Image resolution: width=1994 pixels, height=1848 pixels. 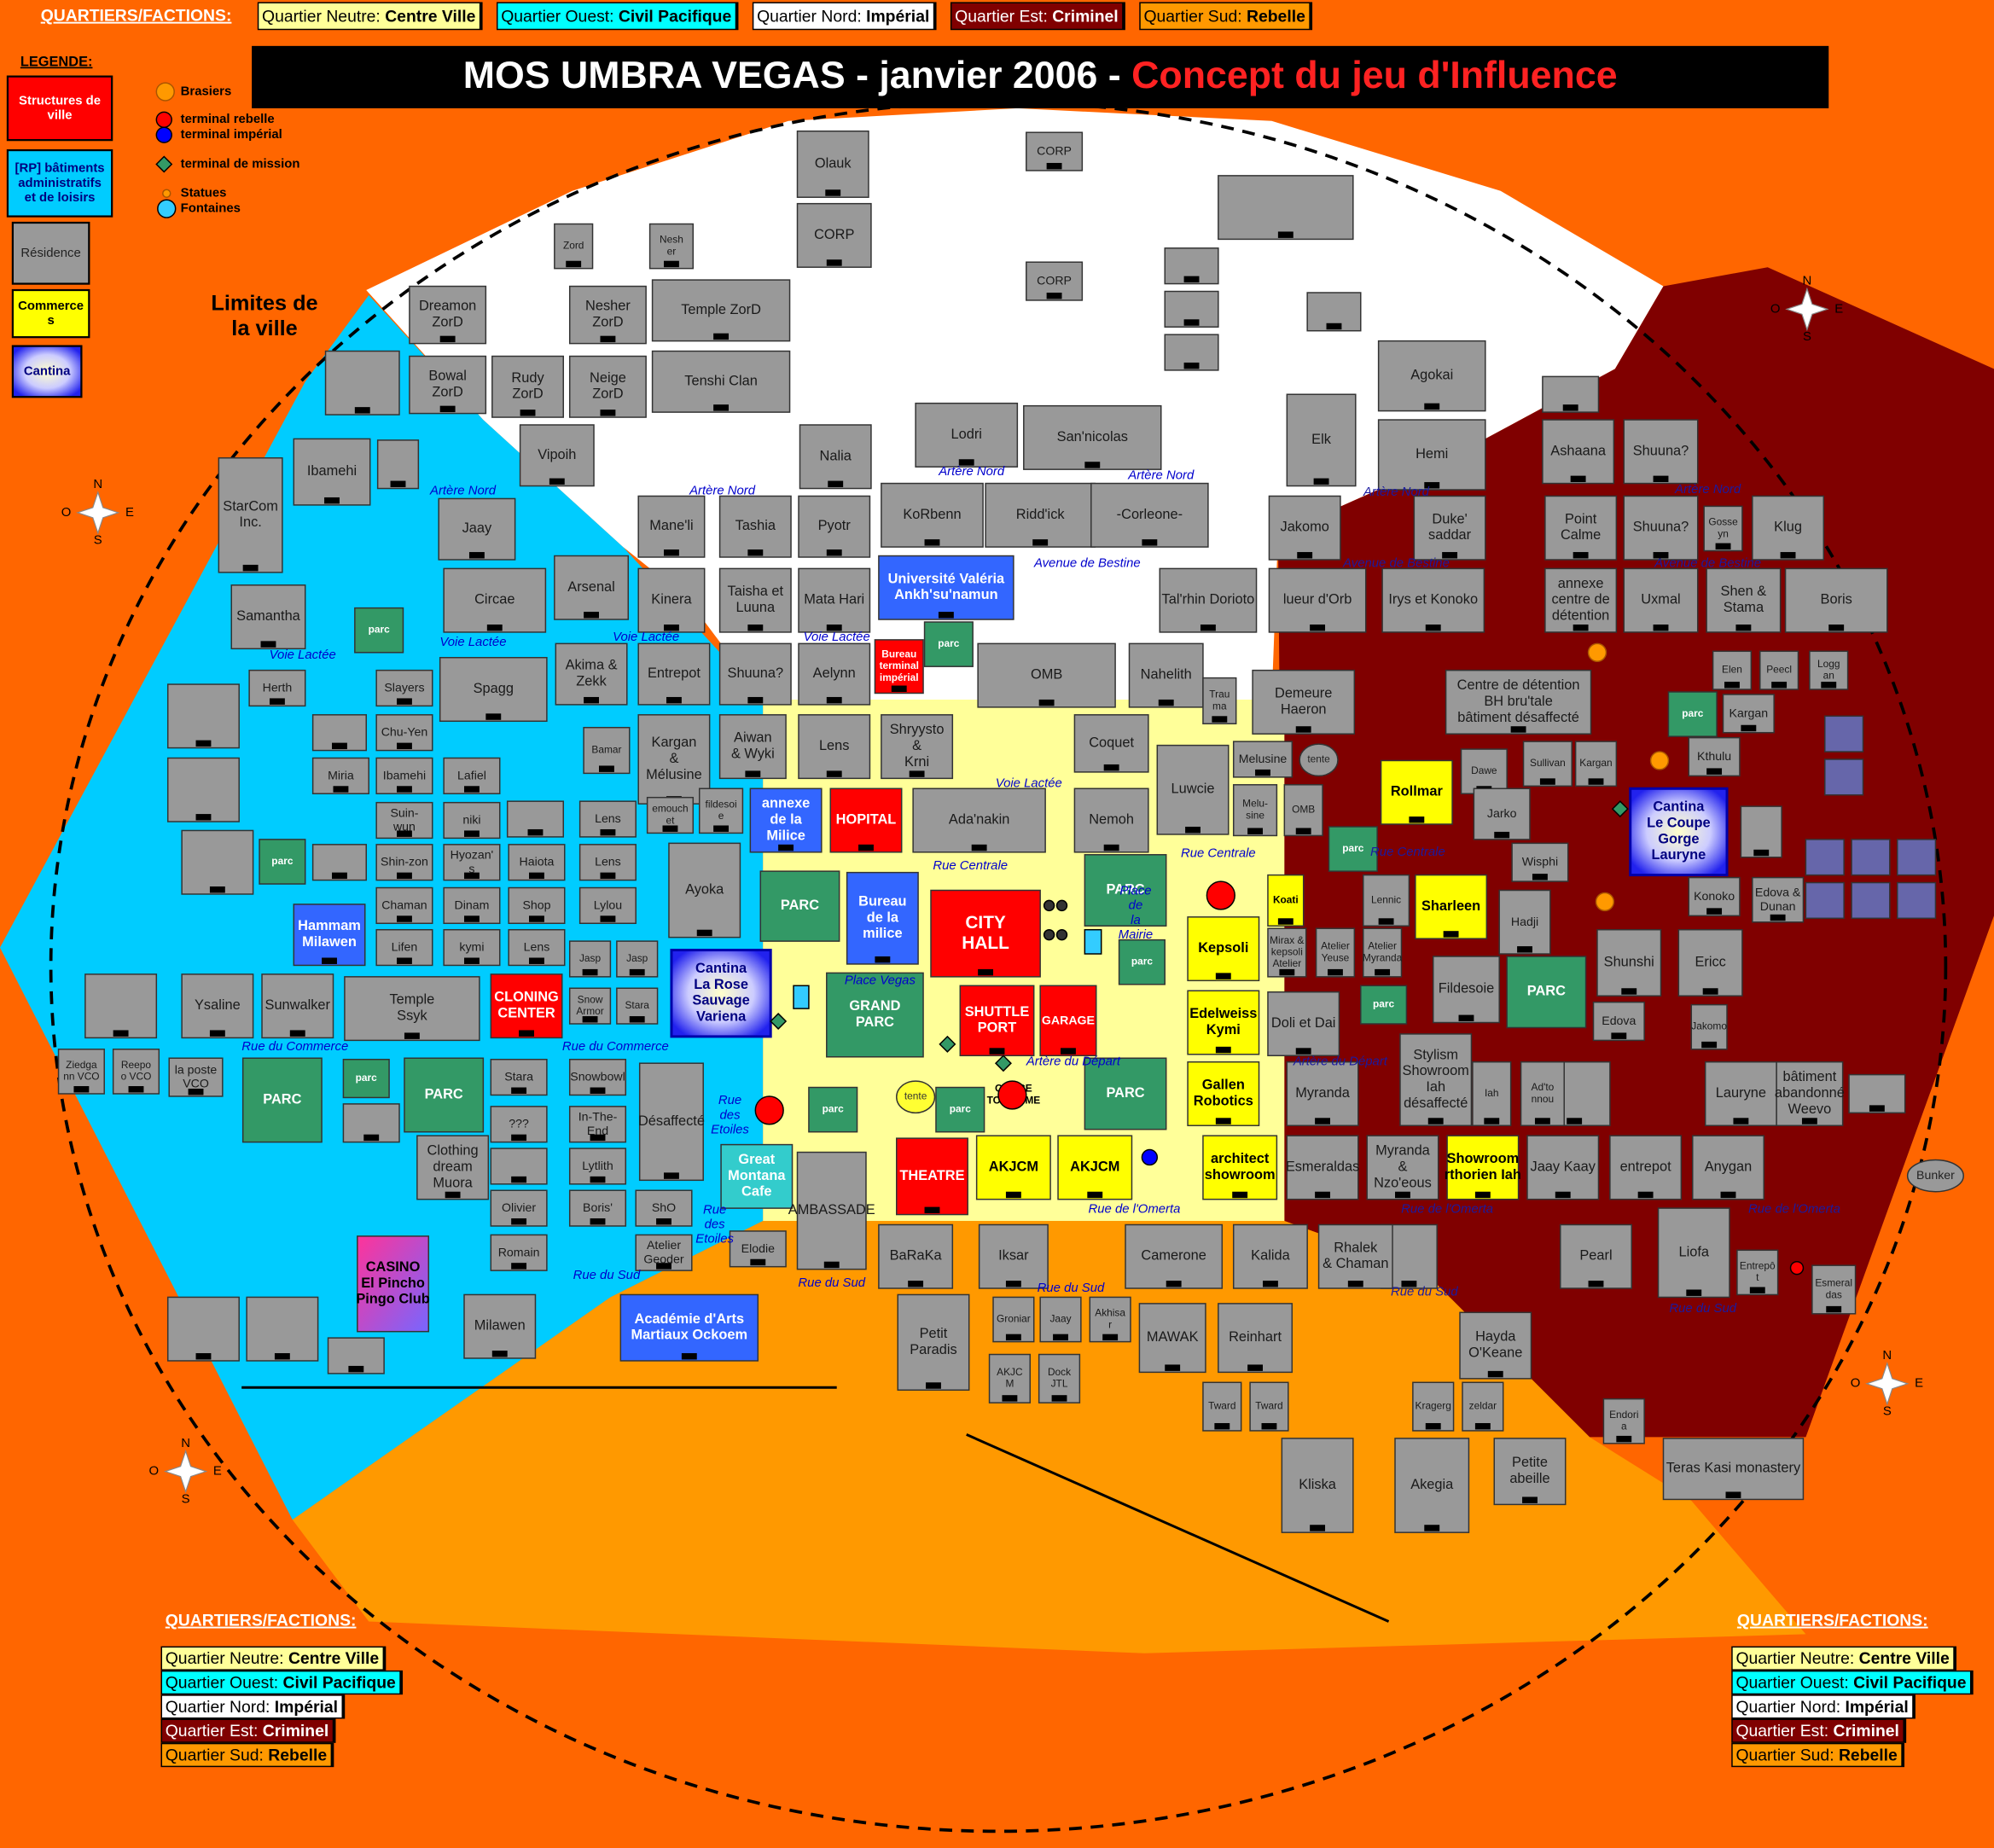 I want to click on park, so click(x=1125, y=890).